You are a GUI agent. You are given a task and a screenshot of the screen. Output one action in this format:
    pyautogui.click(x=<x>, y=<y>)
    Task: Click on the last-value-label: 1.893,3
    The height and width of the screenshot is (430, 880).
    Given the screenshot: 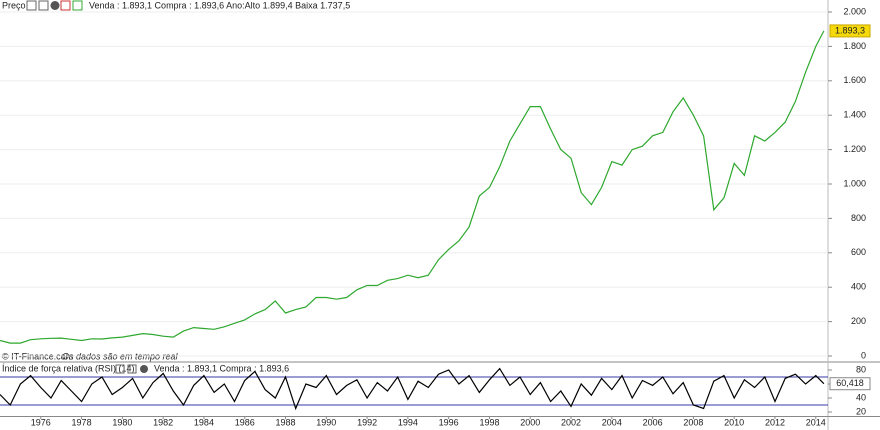 What is the action you would take?
    pyautogui.click(x=850, y=30)
    